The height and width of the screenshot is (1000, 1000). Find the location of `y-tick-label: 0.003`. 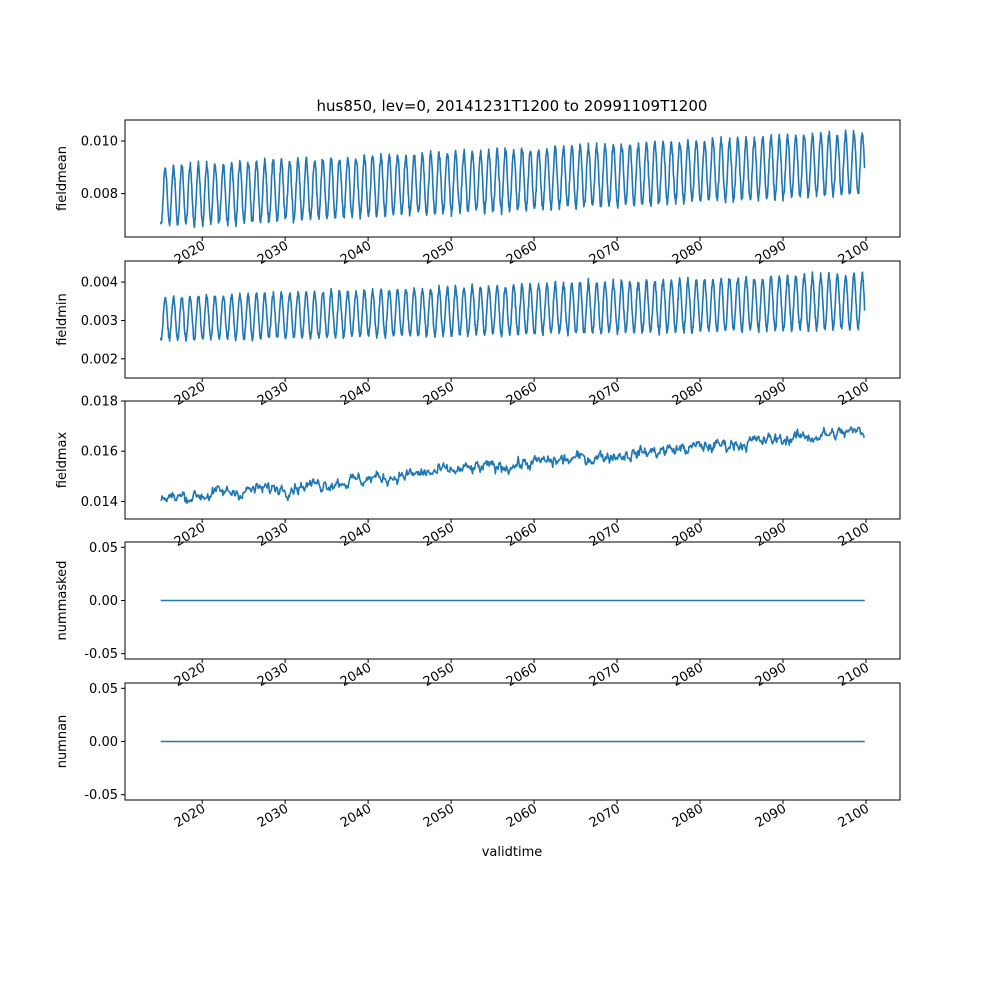

y-tick-label: 0.003 is located at coordinates (99, 321).